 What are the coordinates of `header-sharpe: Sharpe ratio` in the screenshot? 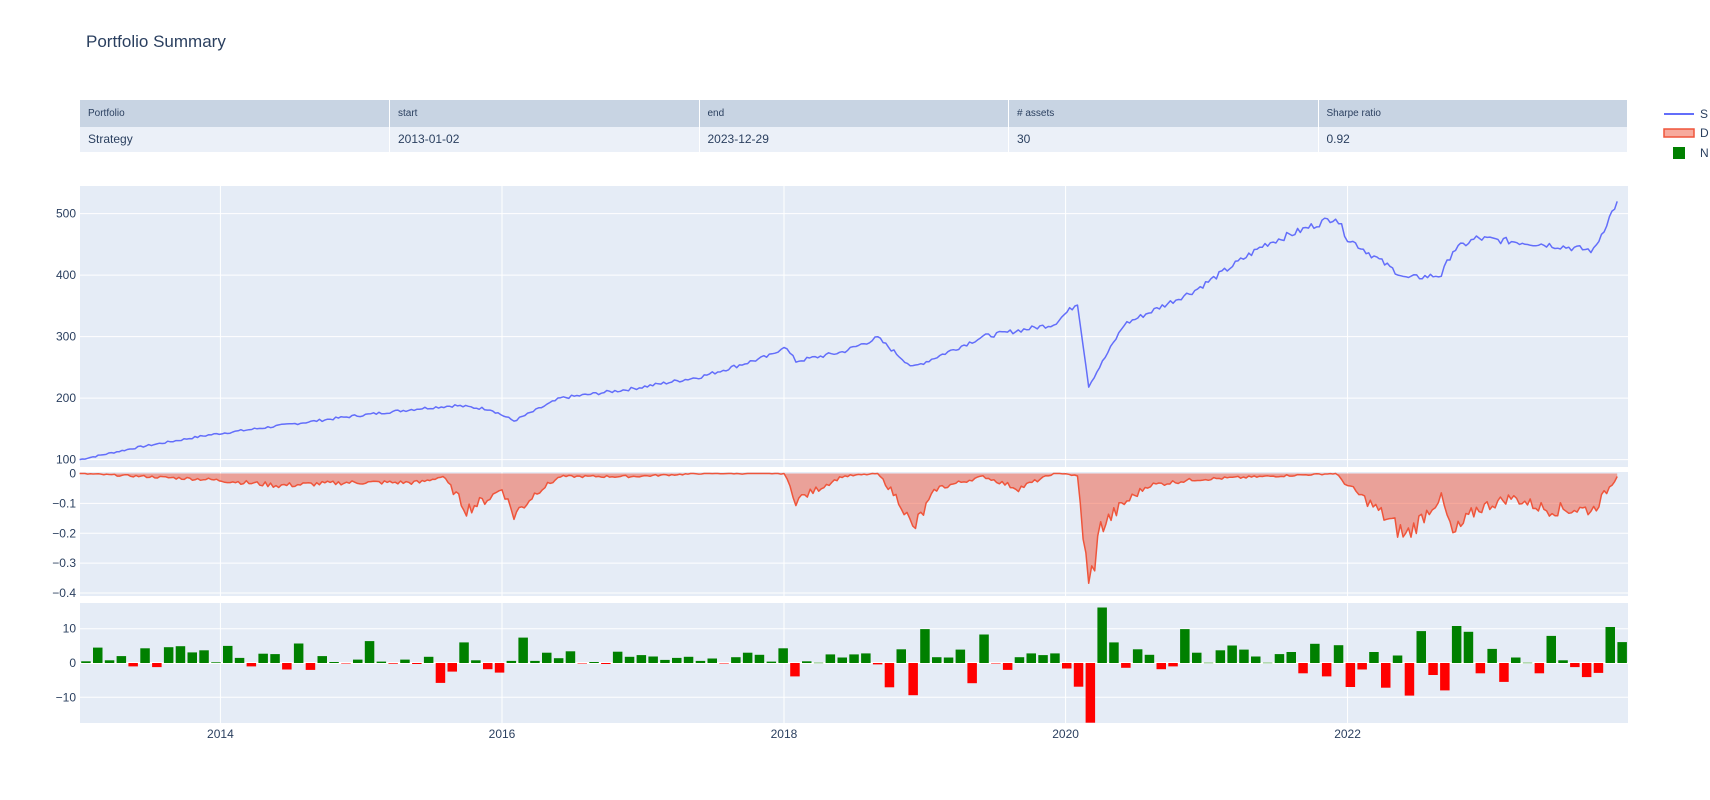 It's located at (1473, 113).